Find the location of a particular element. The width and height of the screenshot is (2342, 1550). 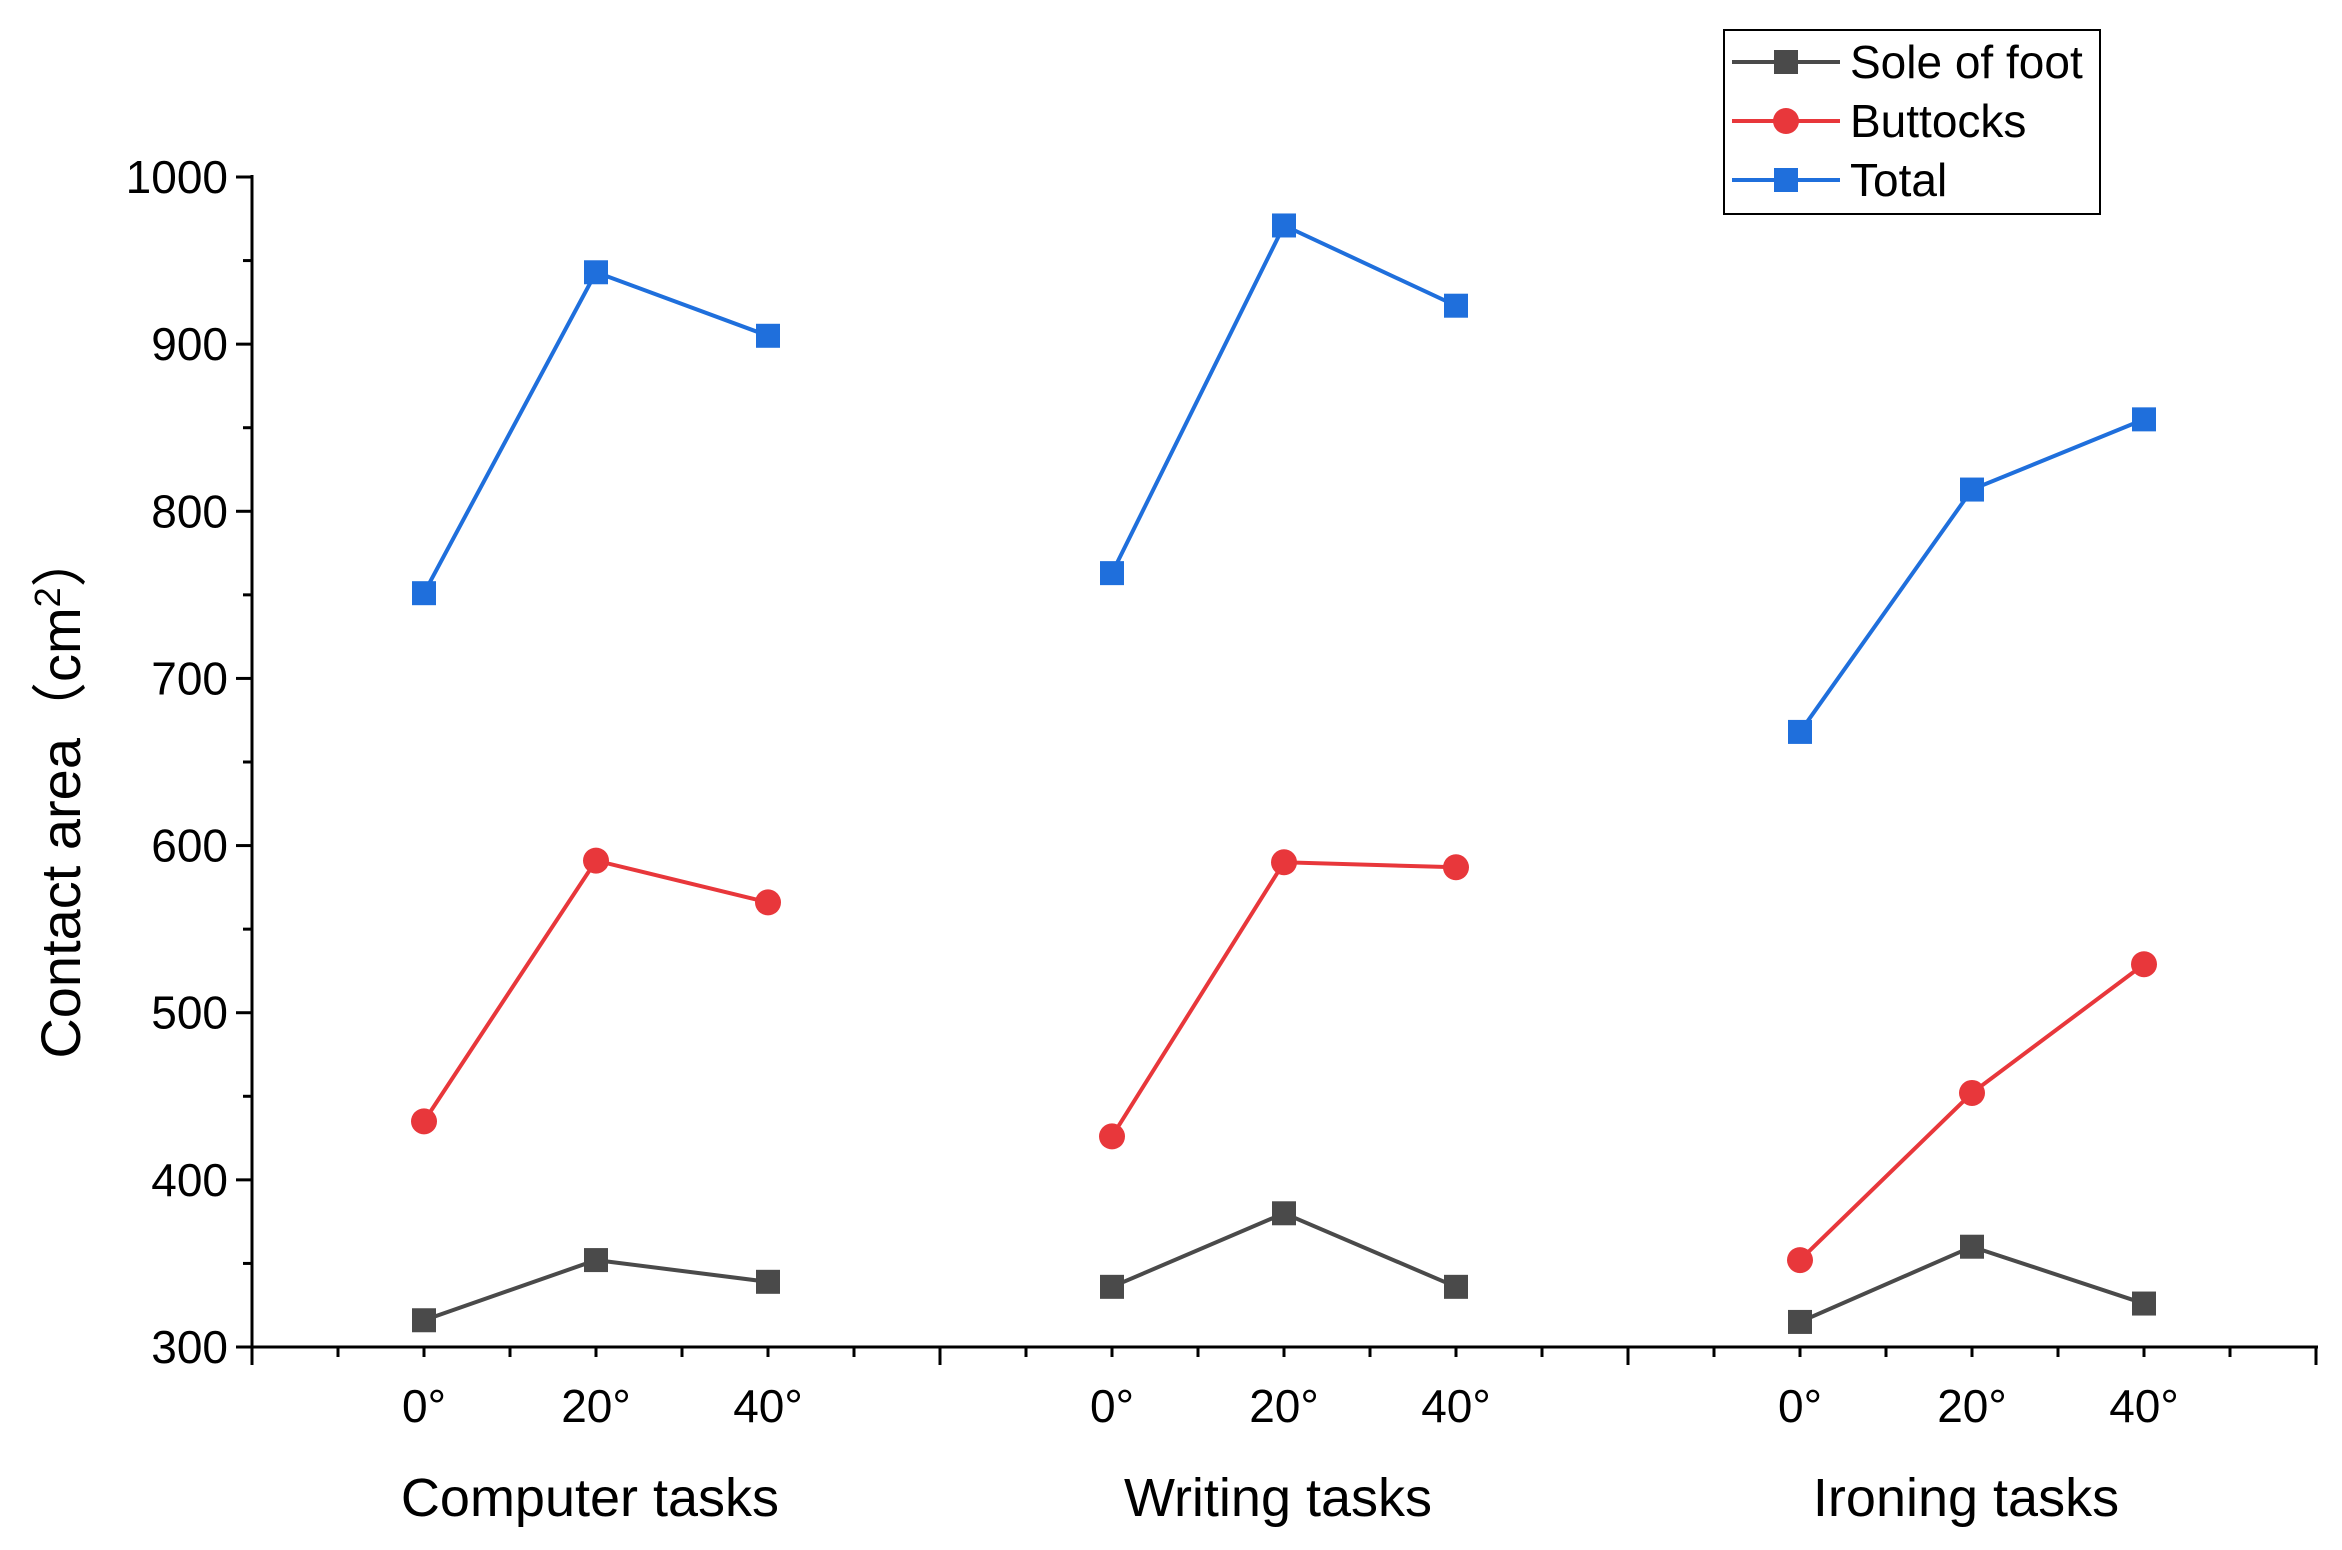

legend-marker-buttocks is located at coordinates (1786, 121).